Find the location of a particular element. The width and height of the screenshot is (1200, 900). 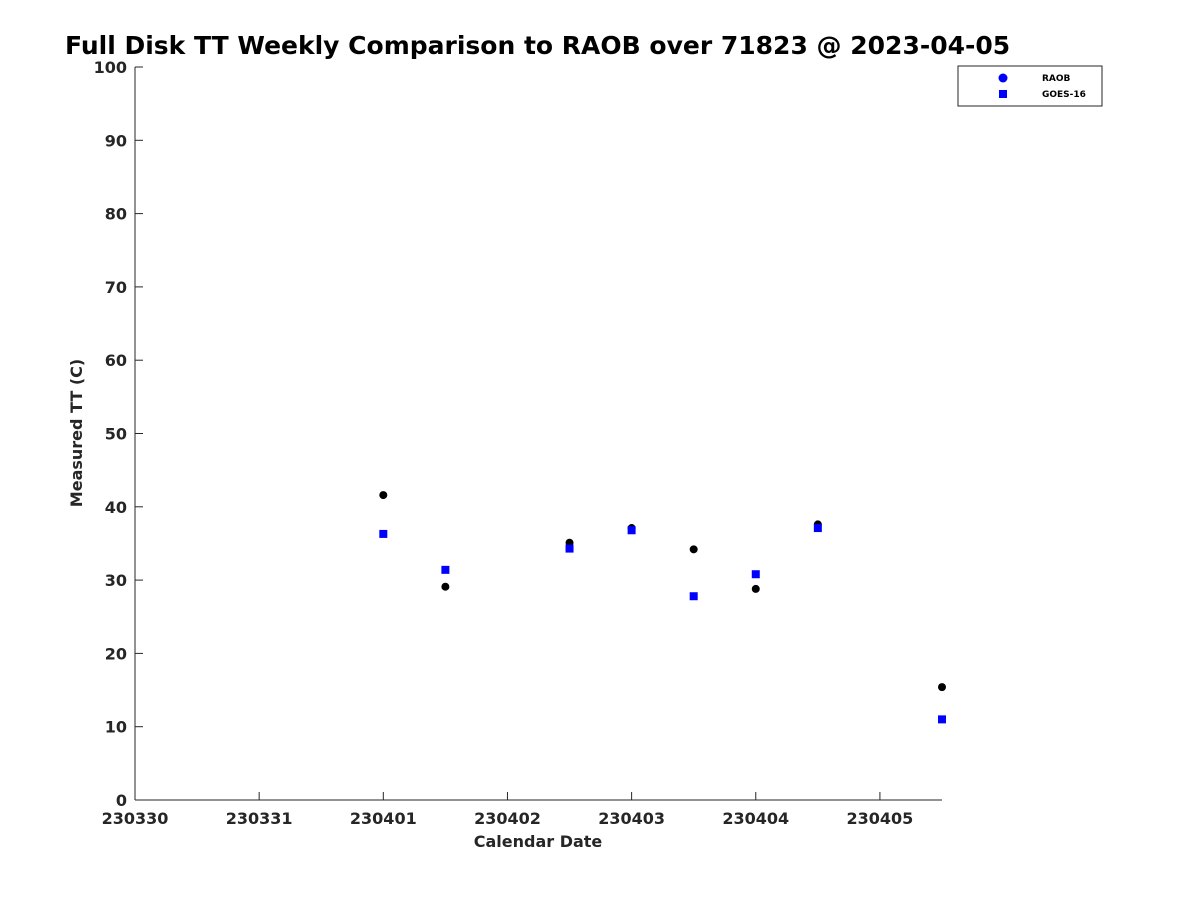

x-tick-label: 230404 is located at coordinates (755, 818).